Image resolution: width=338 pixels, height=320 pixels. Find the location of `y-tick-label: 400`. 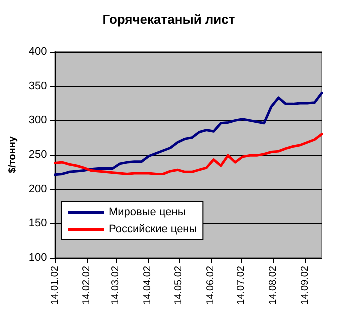

y-tick-label: 400 is located at coordinates (38, 52).